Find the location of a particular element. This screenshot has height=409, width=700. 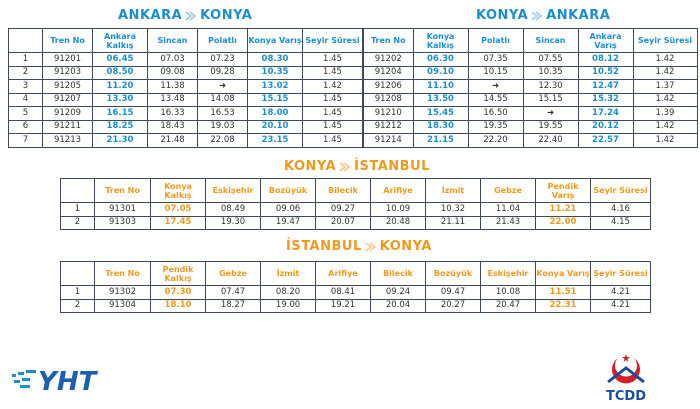

cell: 19.30 is located at coordinates (233, 222).